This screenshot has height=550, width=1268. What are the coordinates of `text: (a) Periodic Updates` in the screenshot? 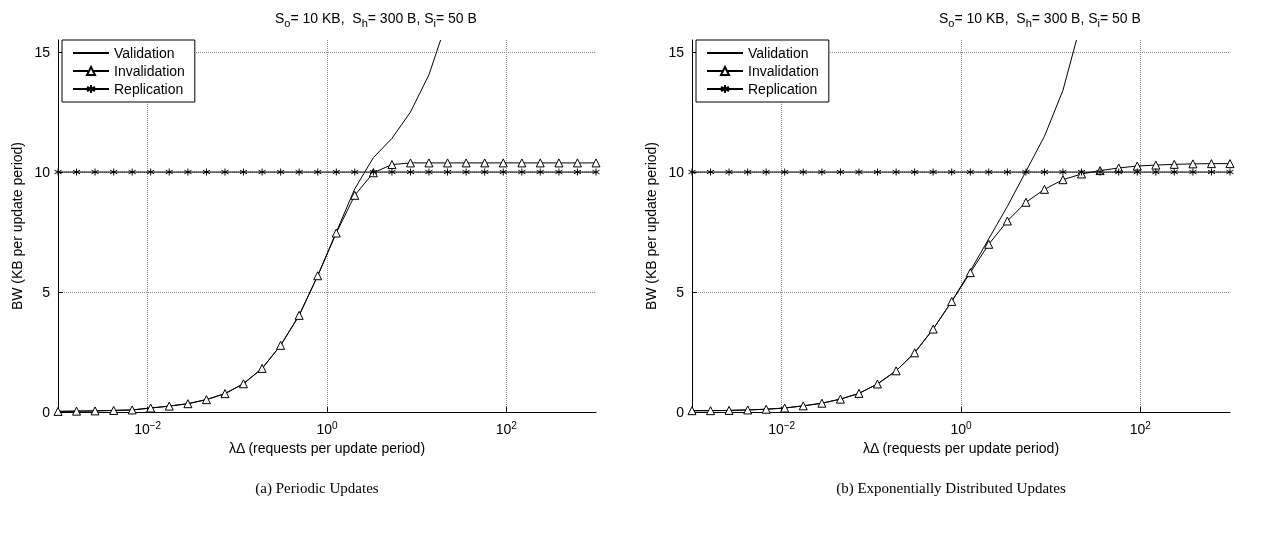 It's located at (317, 488).